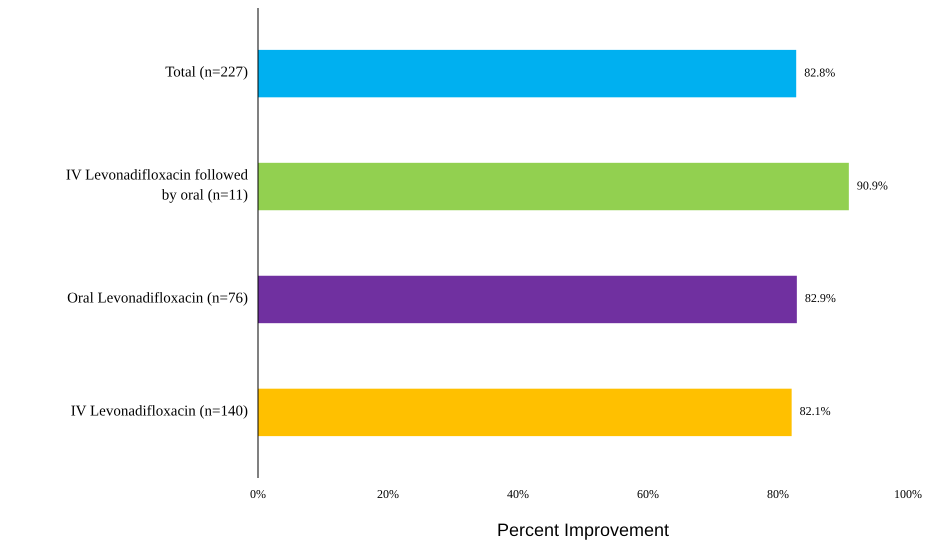 The width and height of the screenshot is (942, 555). What do you see at coordinates (388, 494) in the screenshot?
I see `x-tick-label: 20%` at bounding box center [388, 494].